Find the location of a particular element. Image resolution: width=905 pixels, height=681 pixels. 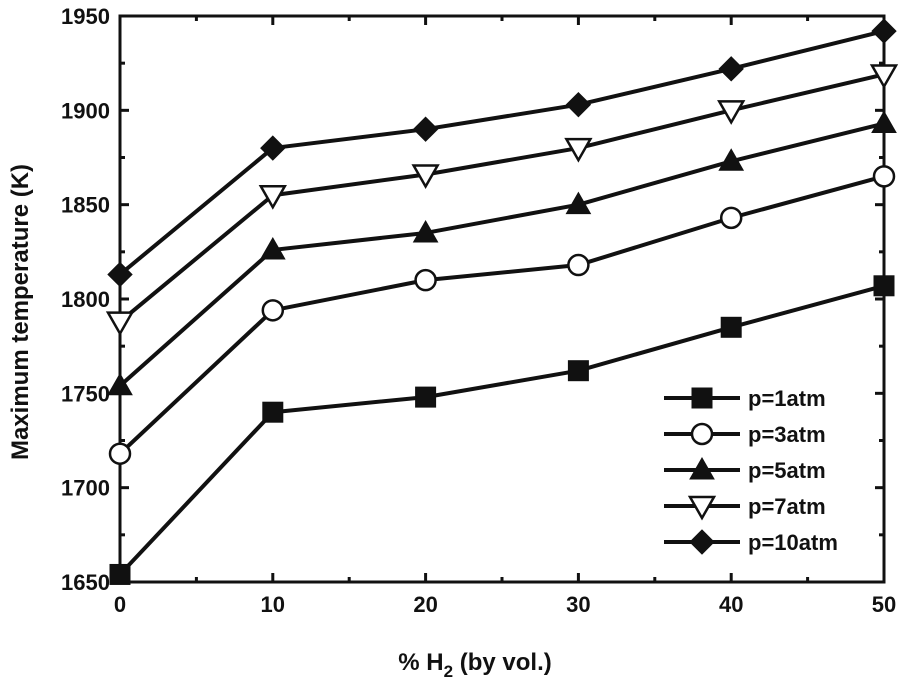

legend-entry: p=5atm is located at coordinates (745, 469).